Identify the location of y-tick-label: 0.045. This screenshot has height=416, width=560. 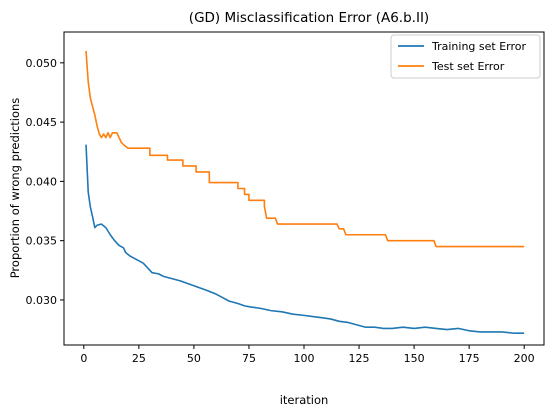
(42, 122).